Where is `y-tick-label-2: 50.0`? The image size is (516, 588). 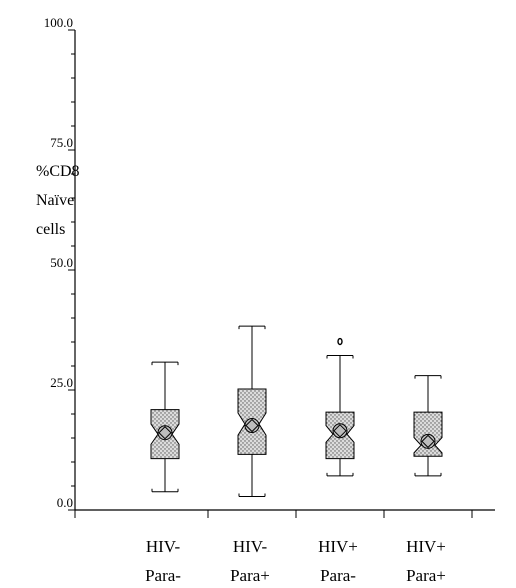
y-tick-label-2: 50.0 is located at coordinates (61, 262).